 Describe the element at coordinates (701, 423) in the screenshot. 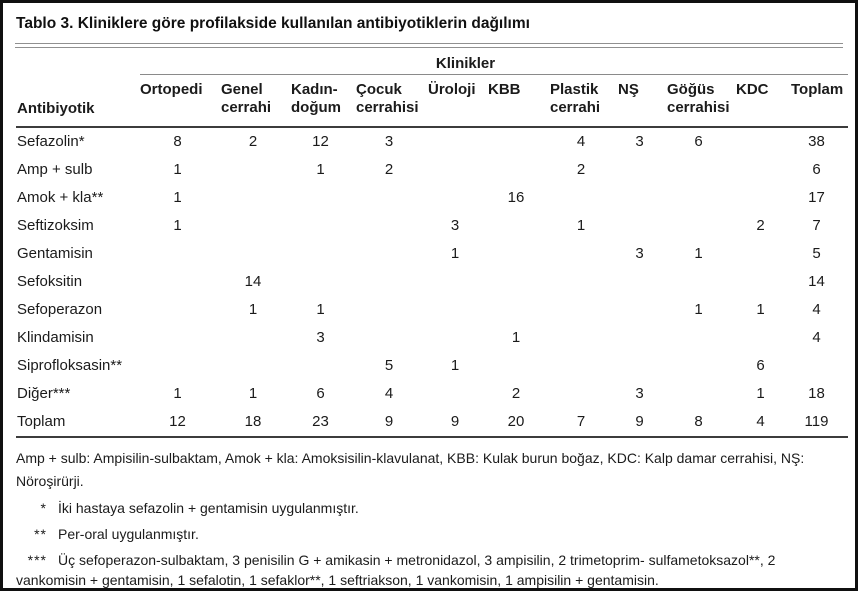

I see `cell-toplam-gogus-cerrahisi: 8` at that location.